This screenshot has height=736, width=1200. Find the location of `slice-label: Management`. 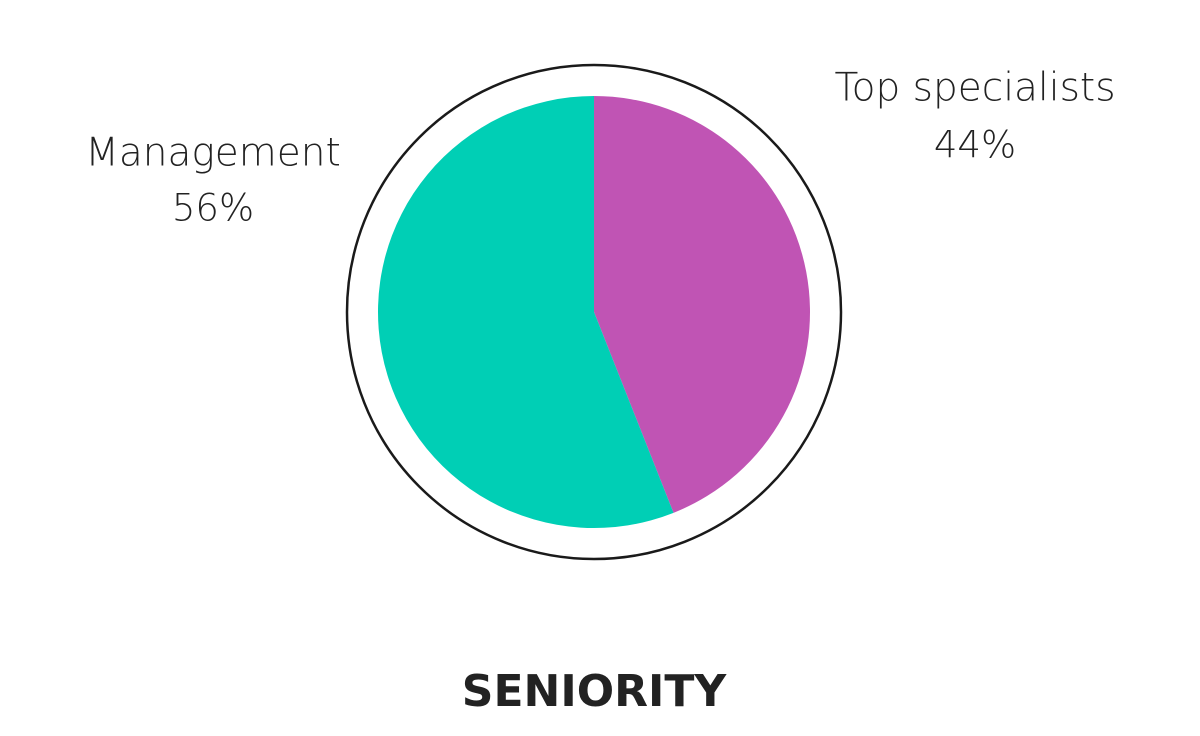

slice-label: Management is located at coordinates (213, 153).